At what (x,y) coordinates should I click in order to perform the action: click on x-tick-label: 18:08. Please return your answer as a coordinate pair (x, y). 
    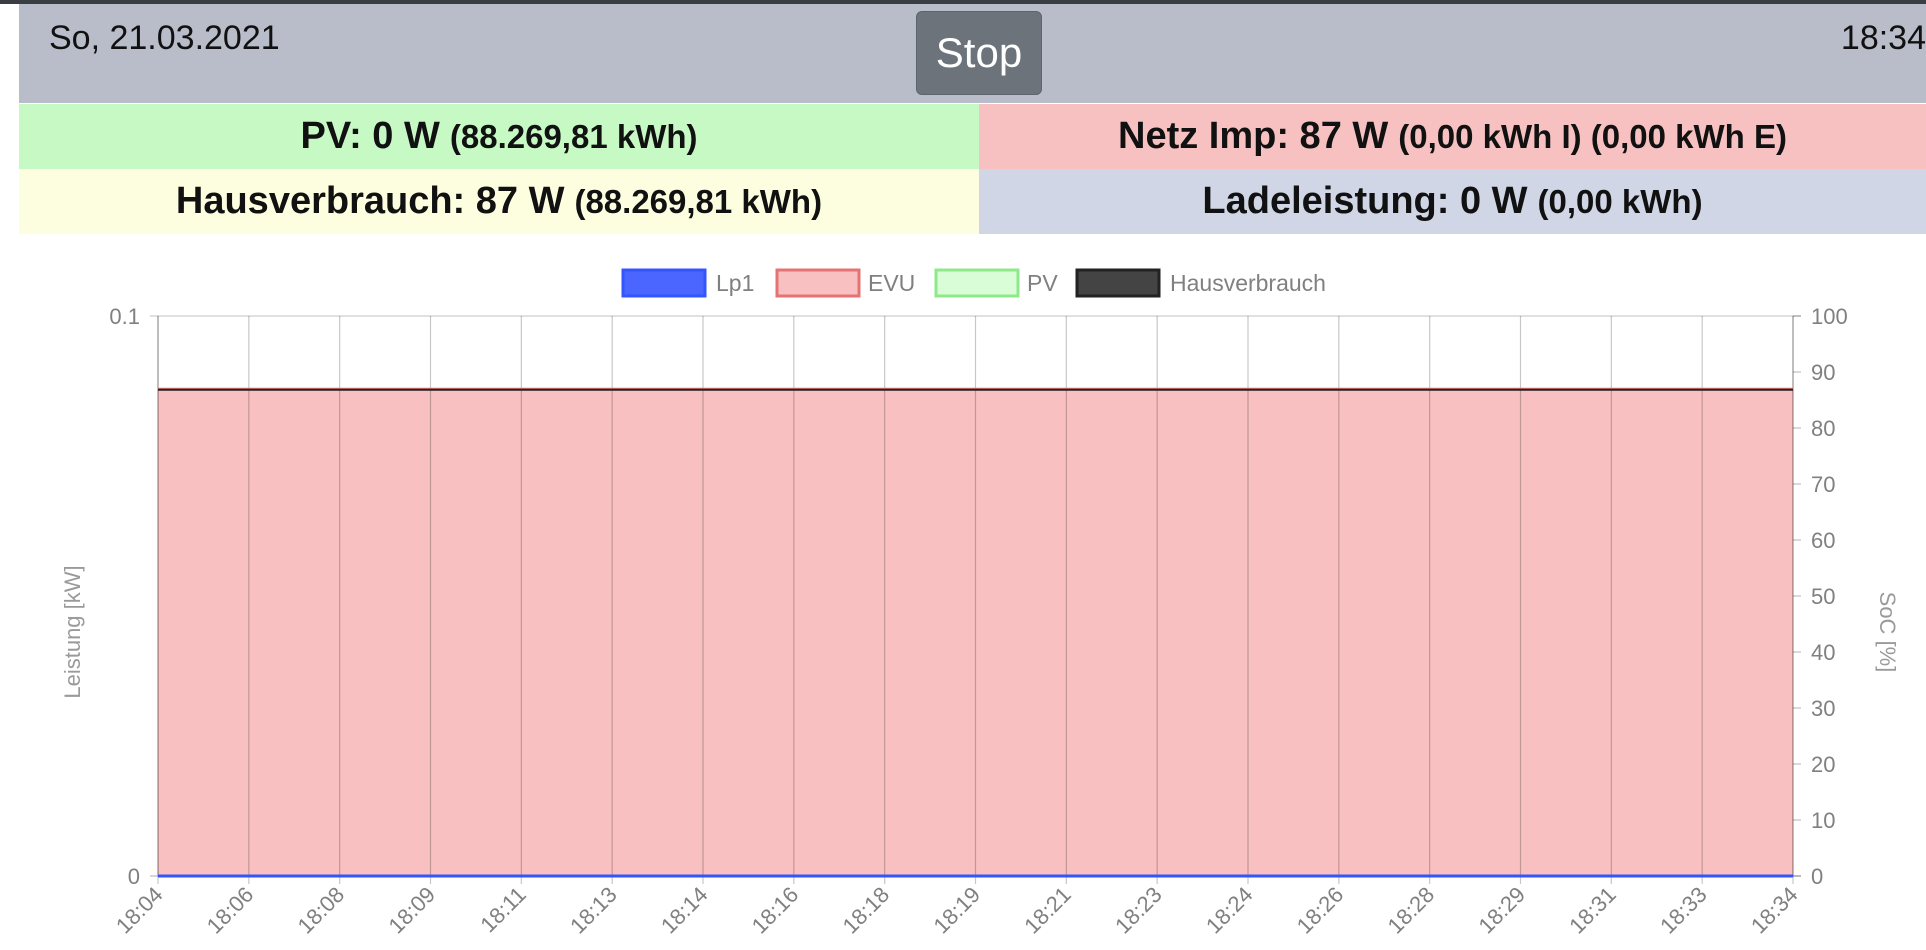
    Looking at the image, I should click on (321, 910).